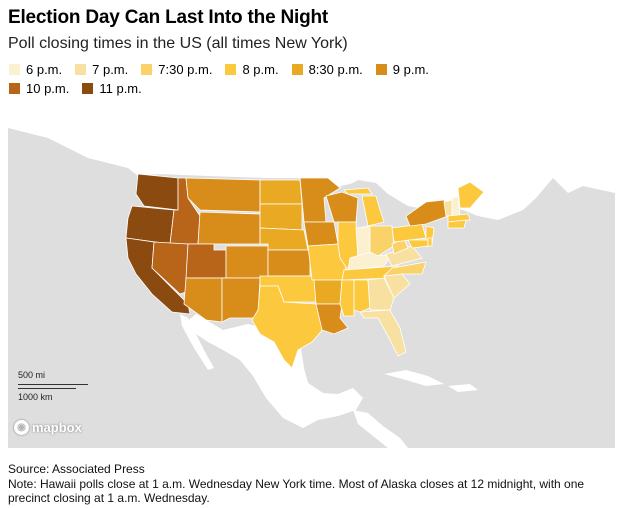 This screenshot has width=625, height=508. I want to click on state-or, so click(150, 225).